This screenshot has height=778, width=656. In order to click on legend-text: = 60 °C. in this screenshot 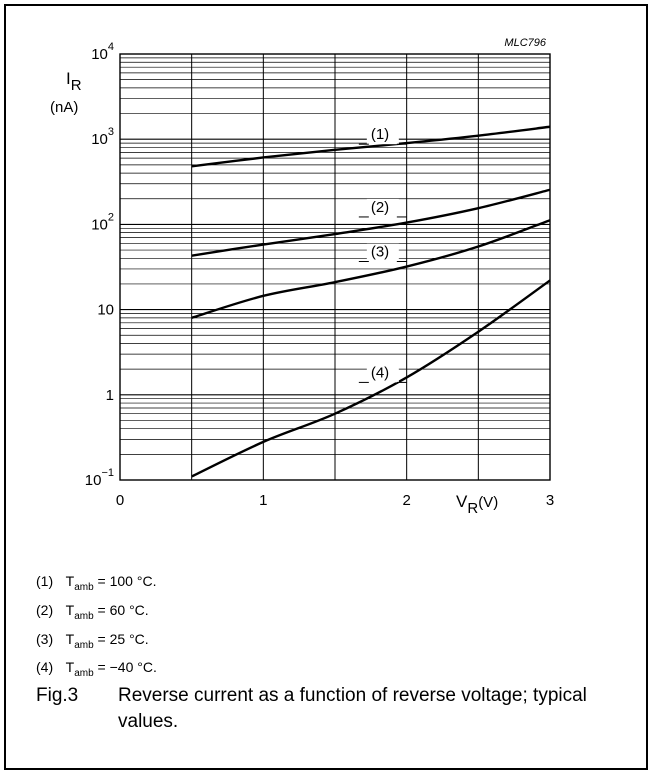, I will do `click(121, 609)`.